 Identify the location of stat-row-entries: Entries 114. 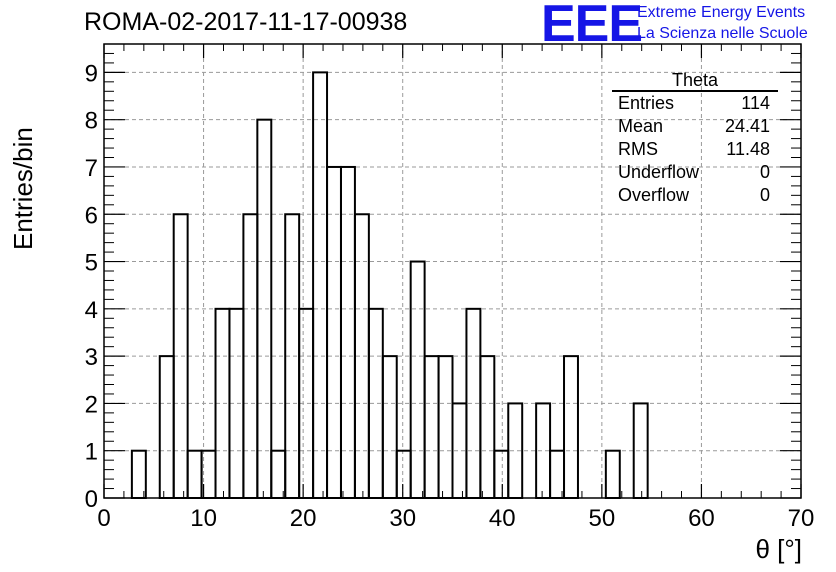
(694, 103).